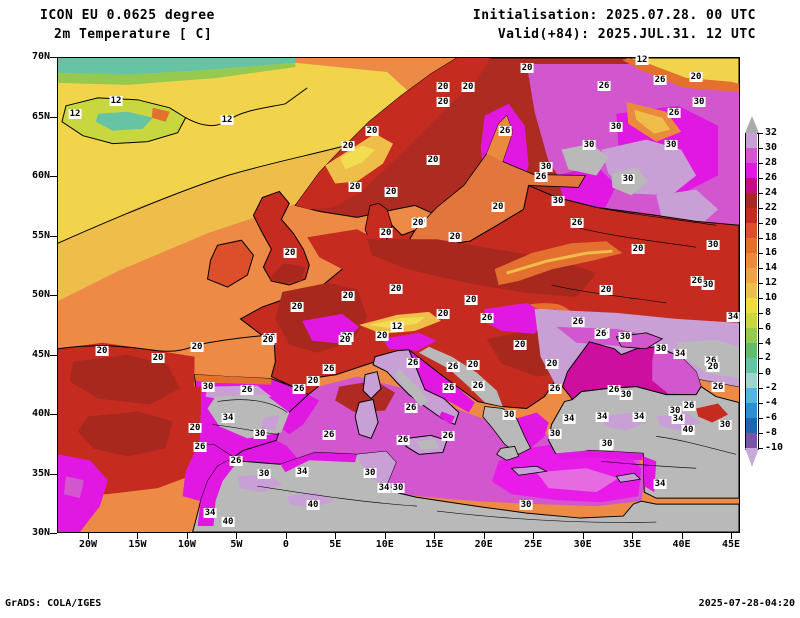 The image size is (800, 618). I want to click on model-title: ICON EU 0.0625 degree, so click(127, 15).